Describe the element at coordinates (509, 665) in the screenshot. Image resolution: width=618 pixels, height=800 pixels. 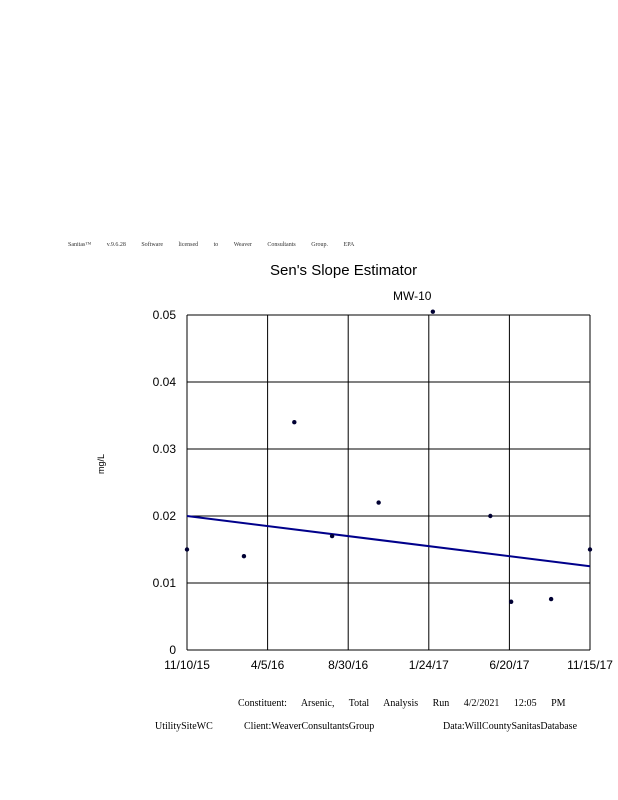
I see `x-tick-label: 6/20/17` at that location.